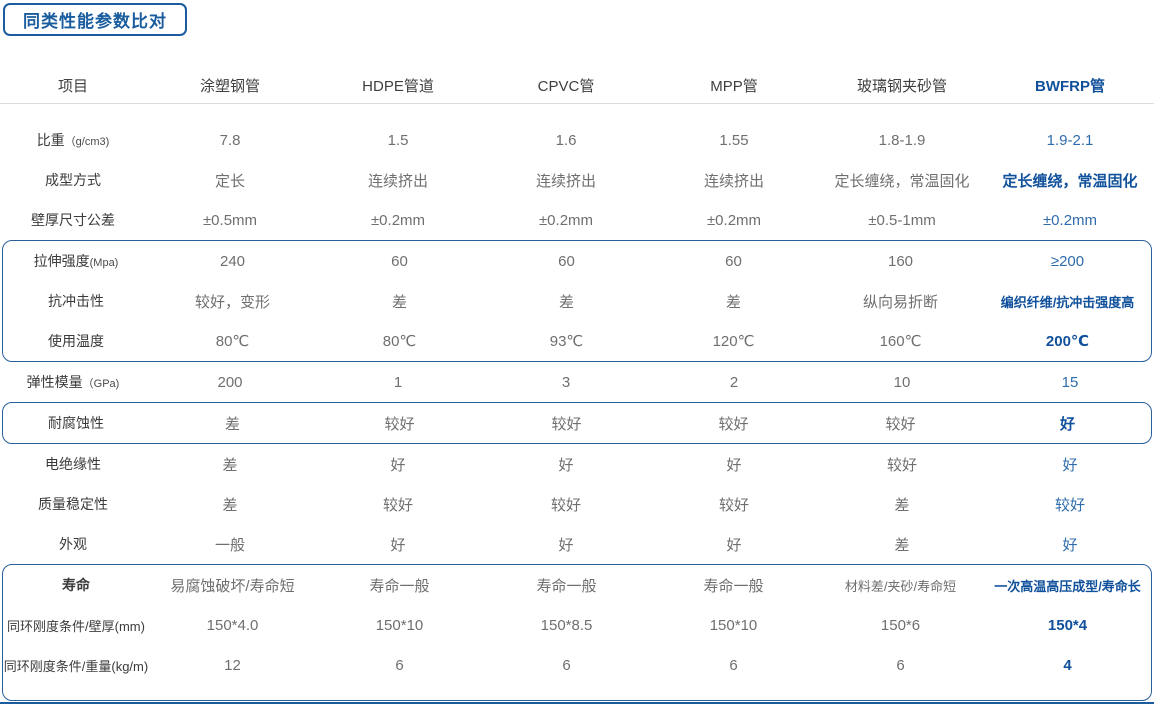 The width and height of the screenshot is (1154, 710). I want to click on table-row: 拉伸强度(Mpa) 240 60 60 60 160 ≥200, so click(577, 261).